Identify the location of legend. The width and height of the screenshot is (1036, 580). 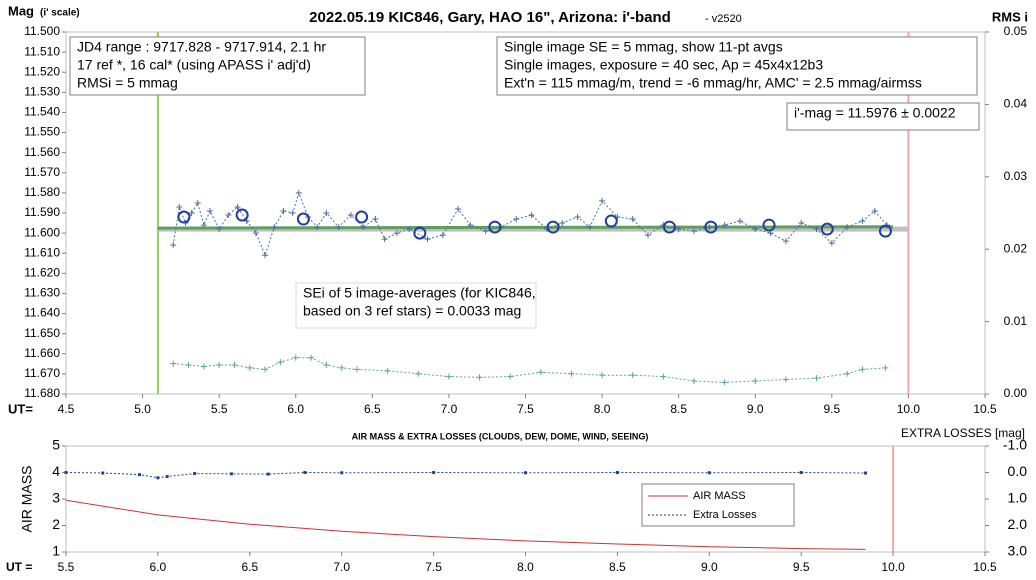
(718, 505).